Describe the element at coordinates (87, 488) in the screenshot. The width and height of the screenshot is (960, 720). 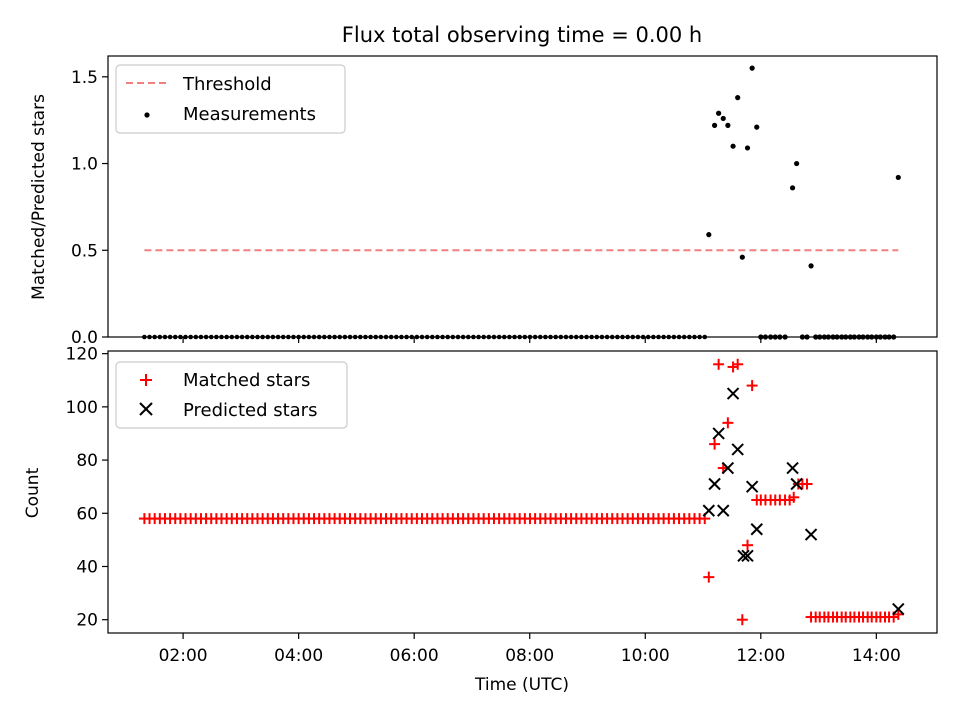
I see `bottom-y-ticks: 20 40 60 80 100 120` at that location.